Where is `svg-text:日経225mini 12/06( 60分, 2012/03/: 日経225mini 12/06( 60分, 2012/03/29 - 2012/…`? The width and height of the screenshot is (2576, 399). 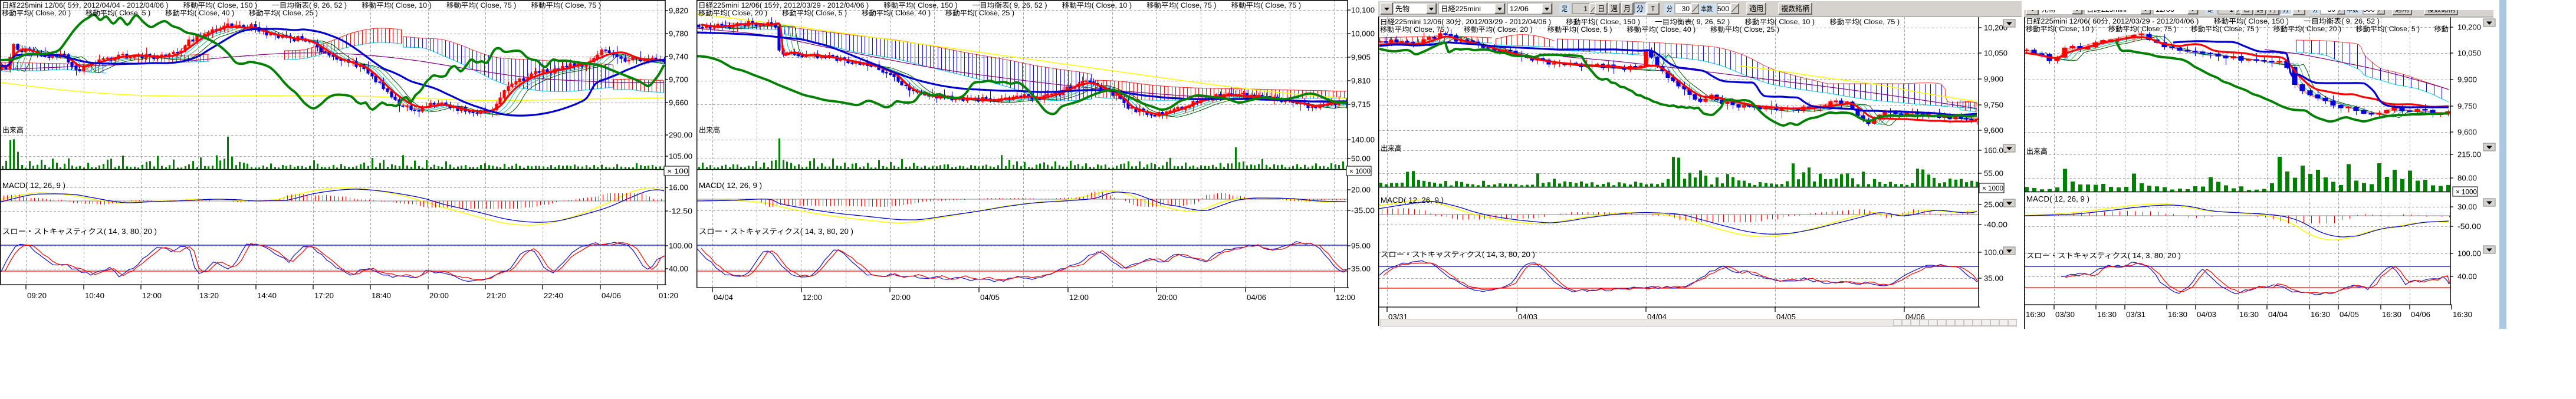 svg-text:日経225mini 12/06( 60分, 2012/03/: 日経225mini 12/06( 60分, 2012/03/29 - 2012/… is located at coordinates (2203, 21).